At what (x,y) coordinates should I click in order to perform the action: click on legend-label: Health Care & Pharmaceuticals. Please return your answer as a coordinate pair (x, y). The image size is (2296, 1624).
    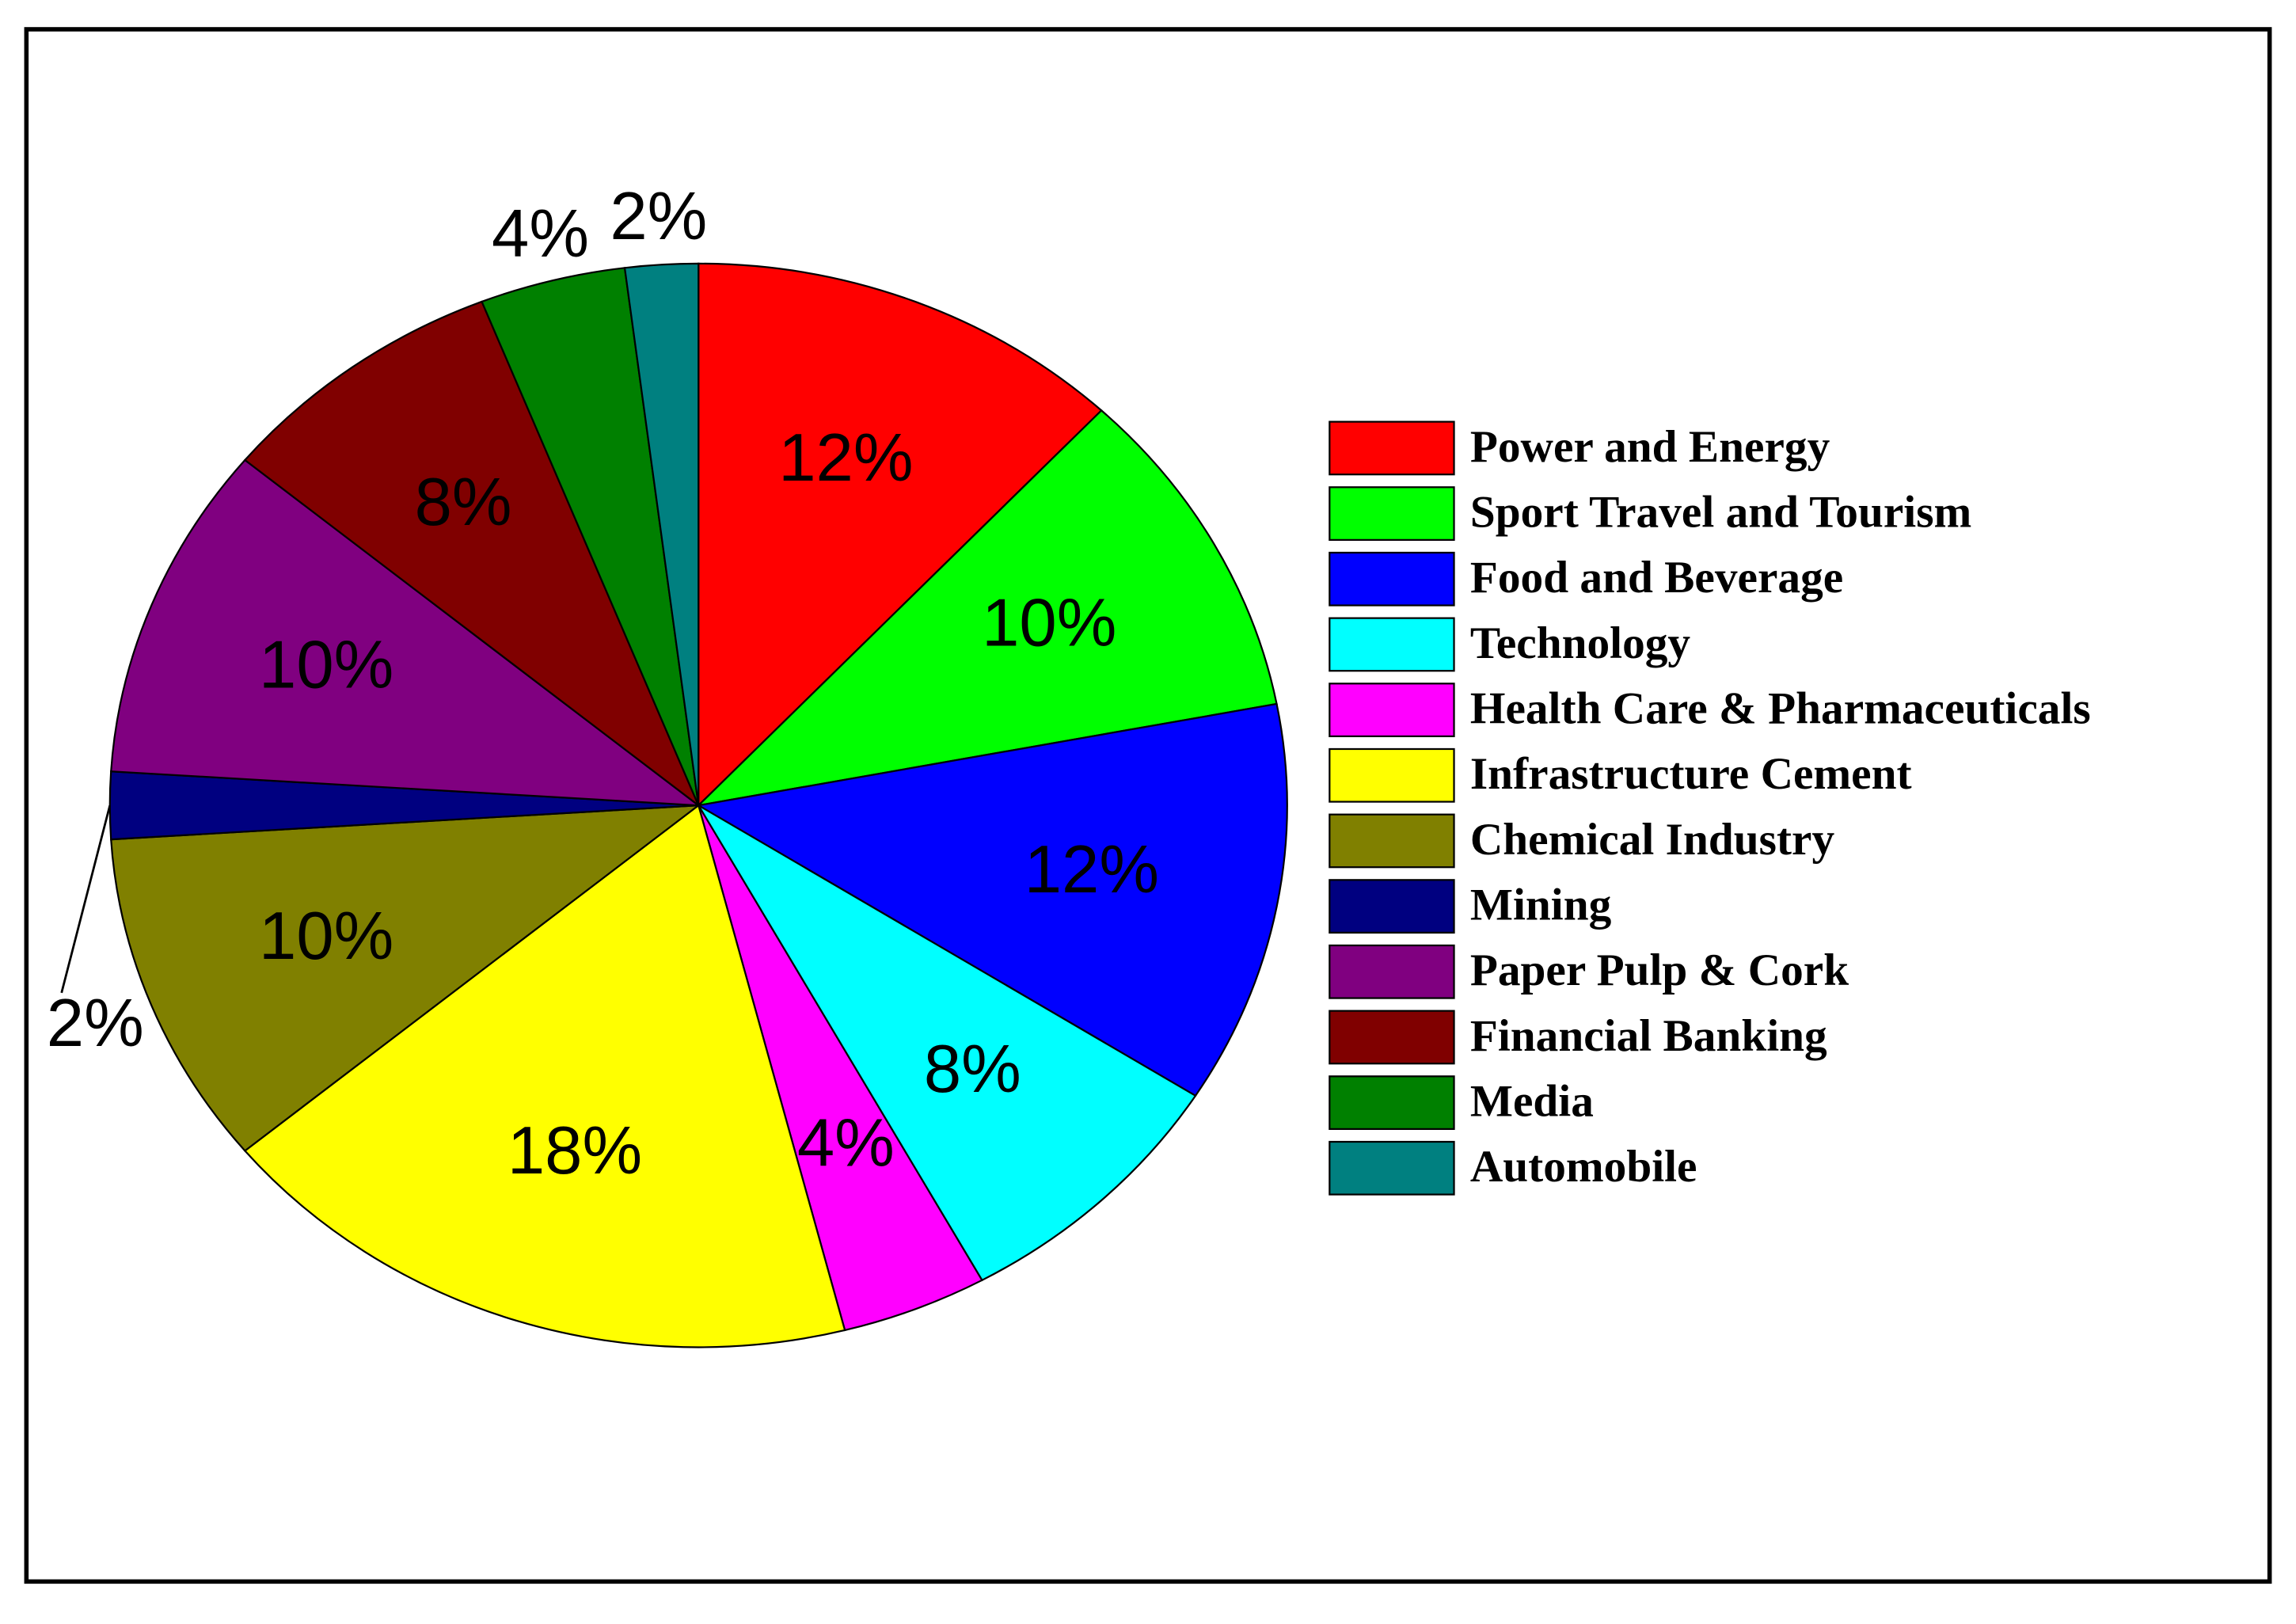
    Looking at the image, I should click on (1780, 708).